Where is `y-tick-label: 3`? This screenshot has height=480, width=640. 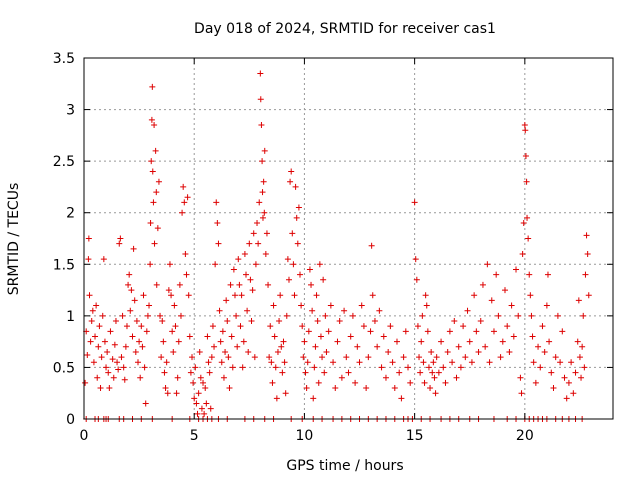
y-tick-label: 3 is located at coordinates (70, 111).